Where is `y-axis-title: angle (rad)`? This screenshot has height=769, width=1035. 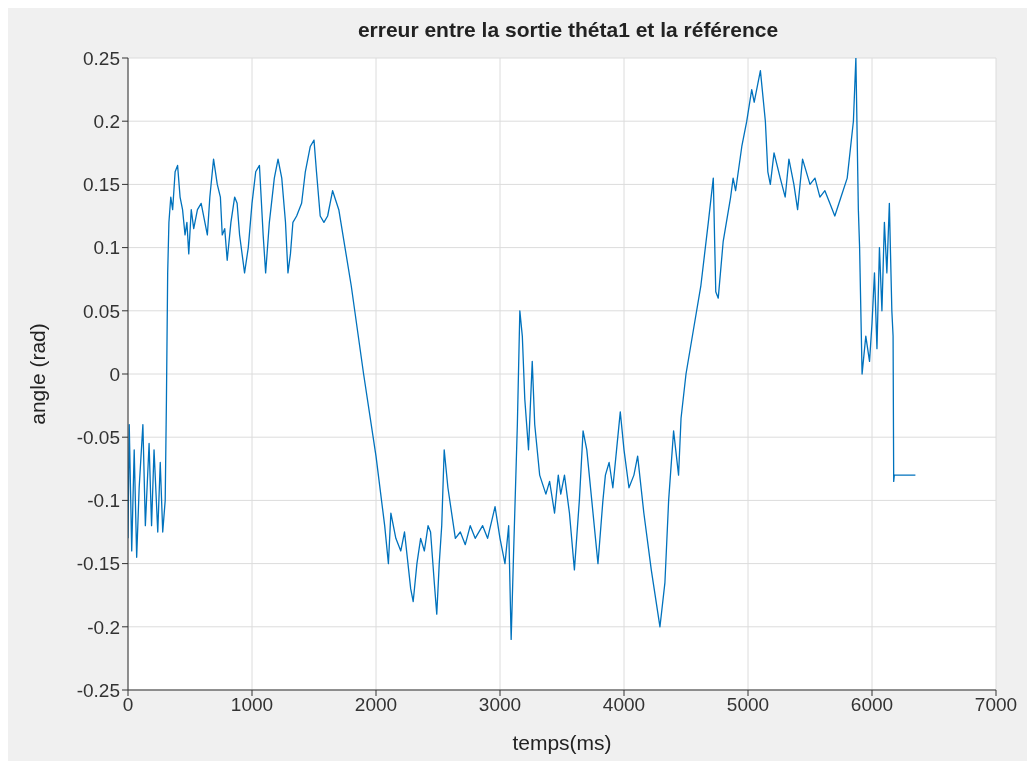
y-axis-title: angle (rad) is located at coordinates (38, 374).